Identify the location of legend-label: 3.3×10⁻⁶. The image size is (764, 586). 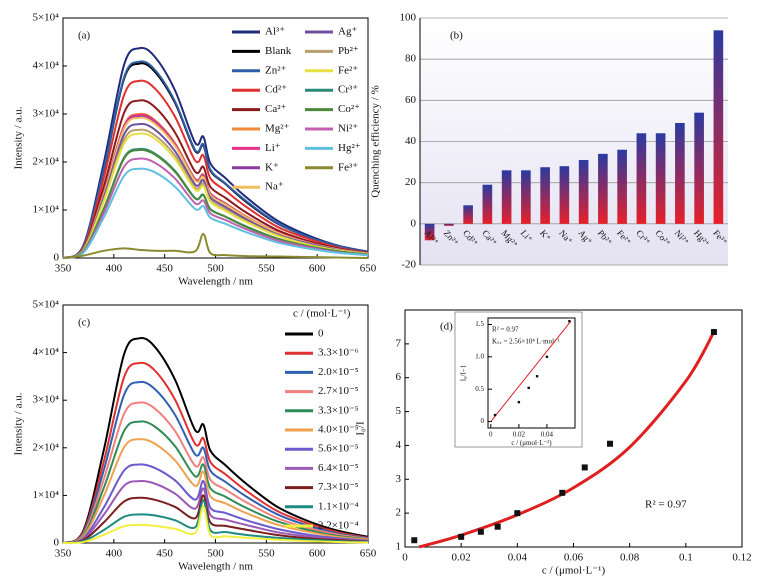
(338, 353).